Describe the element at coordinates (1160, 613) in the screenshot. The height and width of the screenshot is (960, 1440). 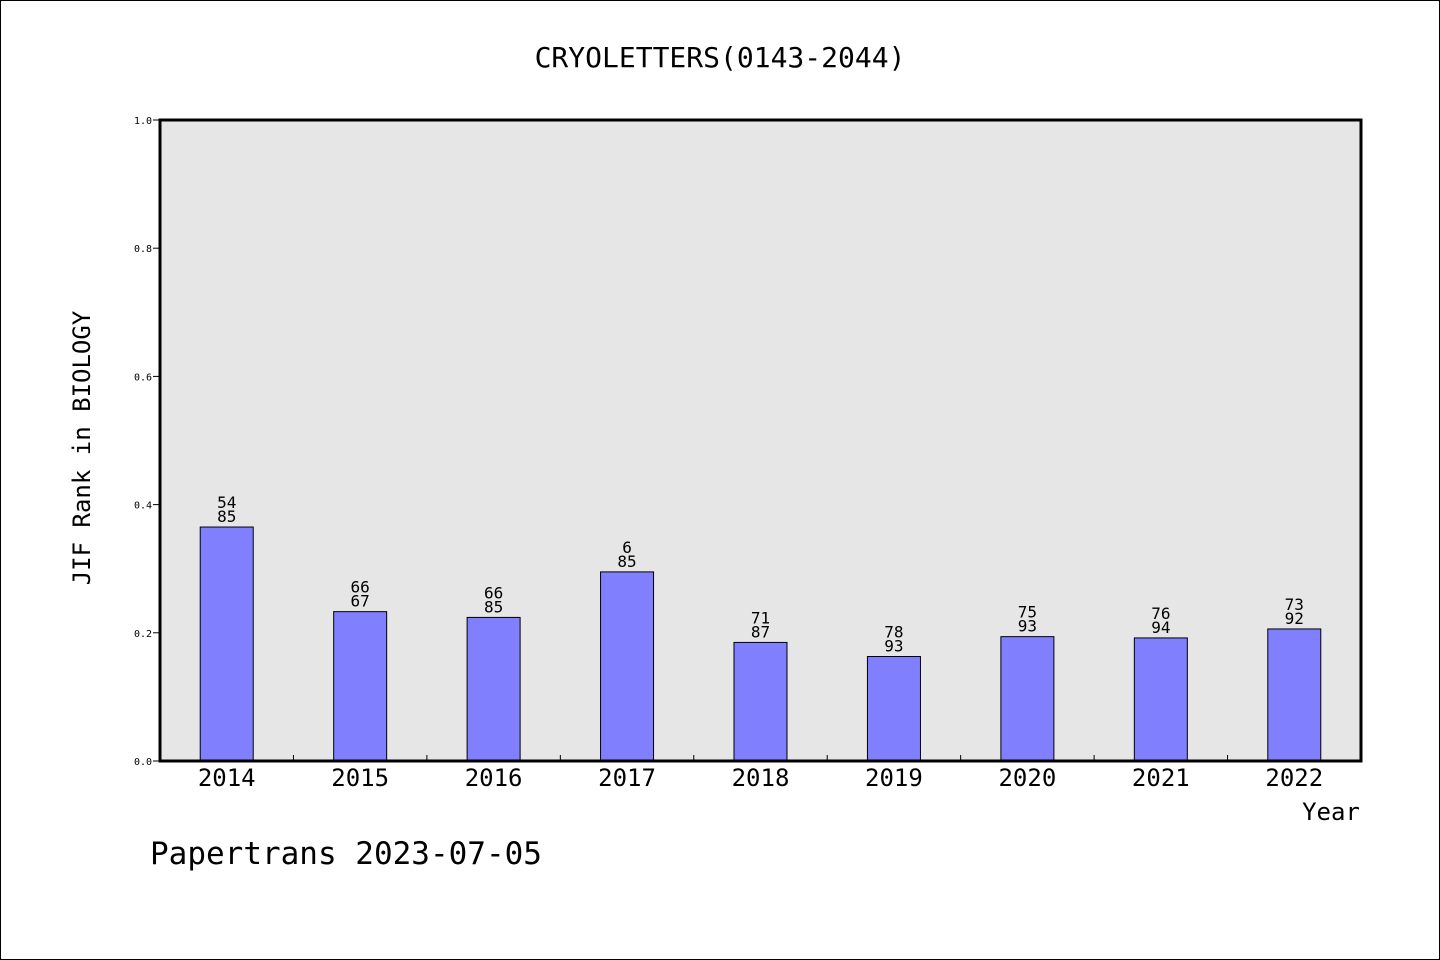
I see `bar-rank-label: 76` at that location.